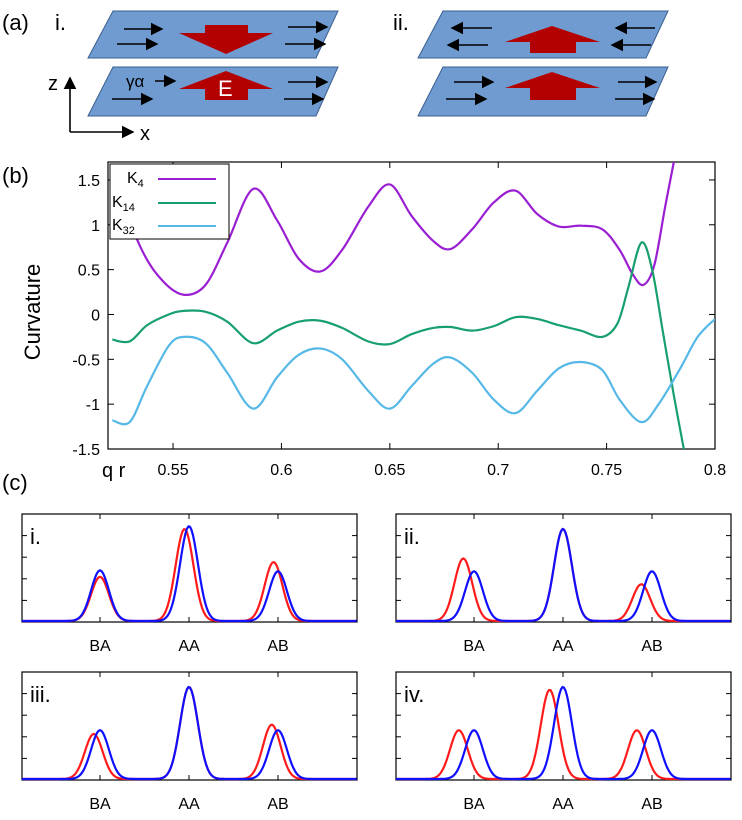 The image size is (742, 820). Describe the element at coordinates (15, 22) in the screenshot. I see `panel-a-label: (a)` at that location.